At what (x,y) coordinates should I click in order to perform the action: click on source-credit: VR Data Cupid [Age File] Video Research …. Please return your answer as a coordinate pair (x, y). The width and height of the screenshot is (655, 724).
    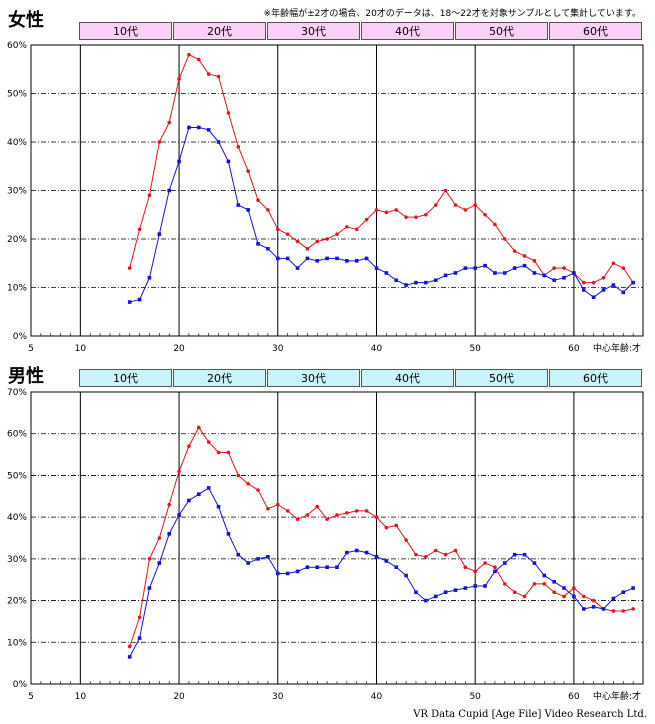
    Looking at the image, I should click on (530, 714).